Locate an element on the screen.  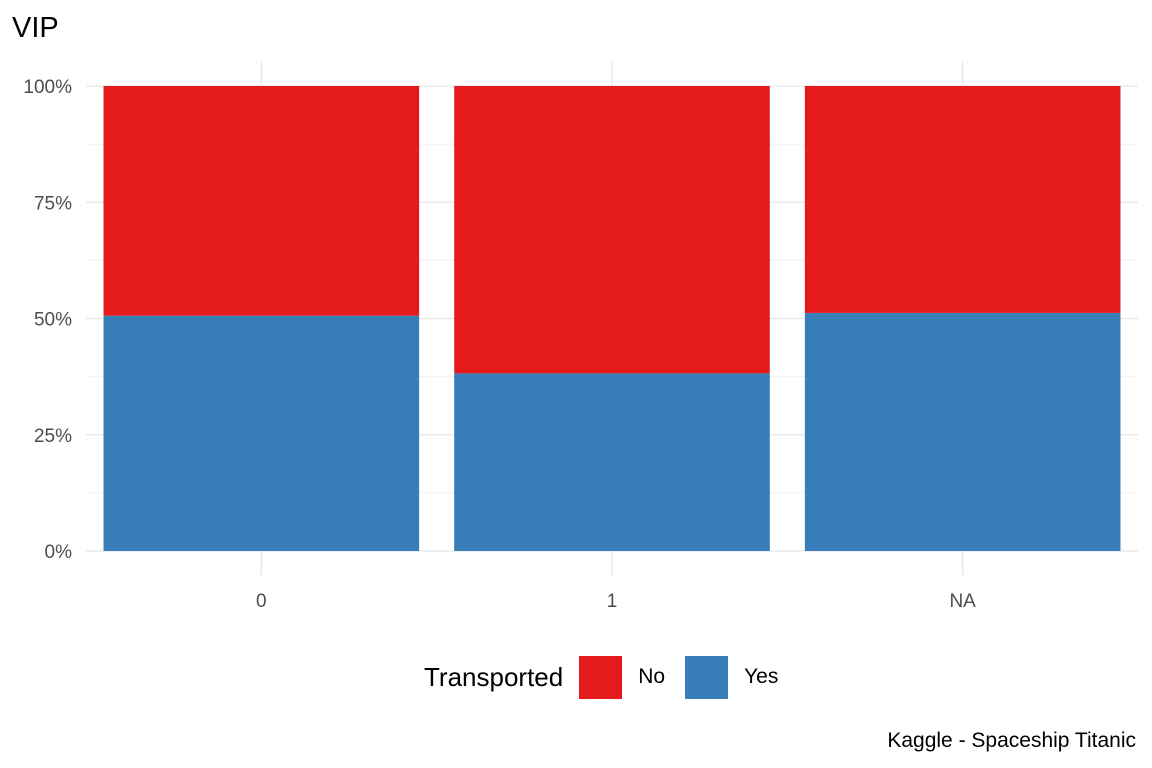
x-tick-label: 1 is located at coordinates (612, 601).